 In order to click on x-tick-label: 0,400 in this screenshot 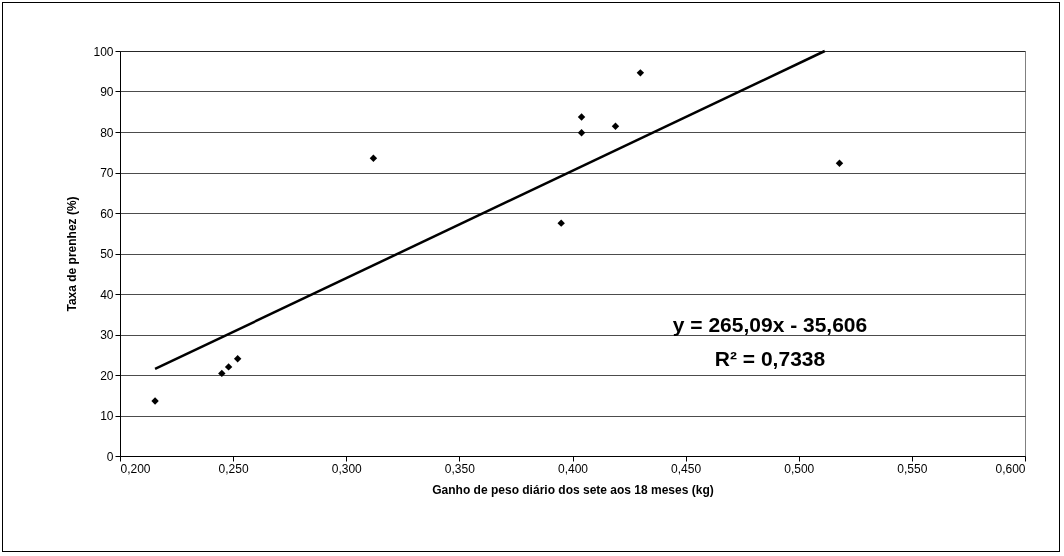, I will do `click(573, 468)`.